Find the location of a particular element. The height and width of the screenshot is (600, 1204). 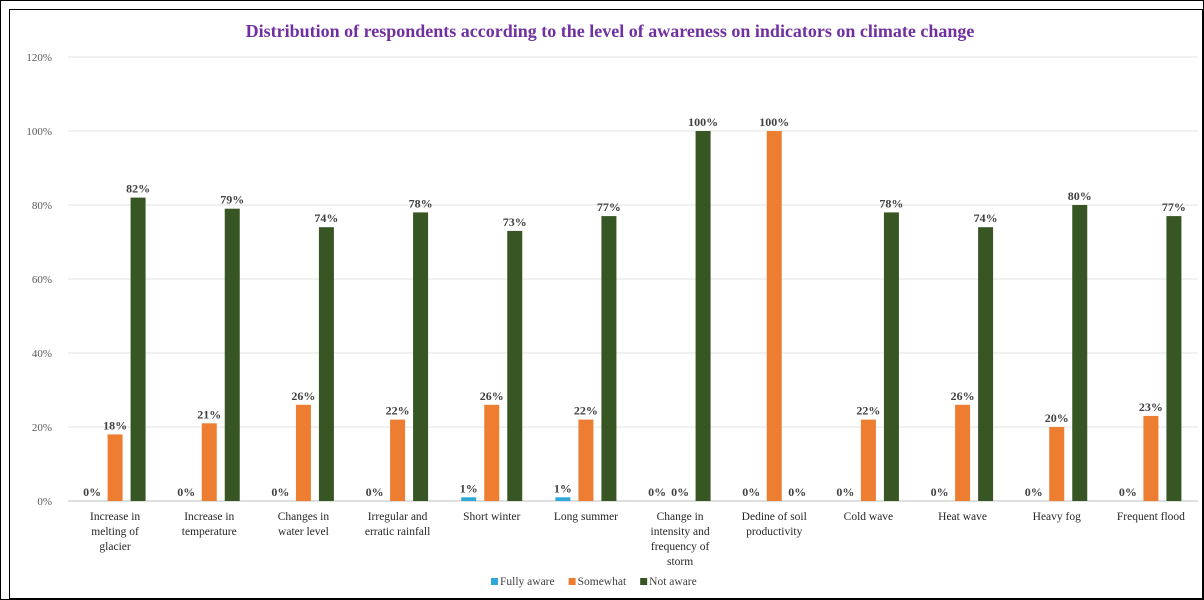

category-label: melting of is located at coordinates (115, 532).